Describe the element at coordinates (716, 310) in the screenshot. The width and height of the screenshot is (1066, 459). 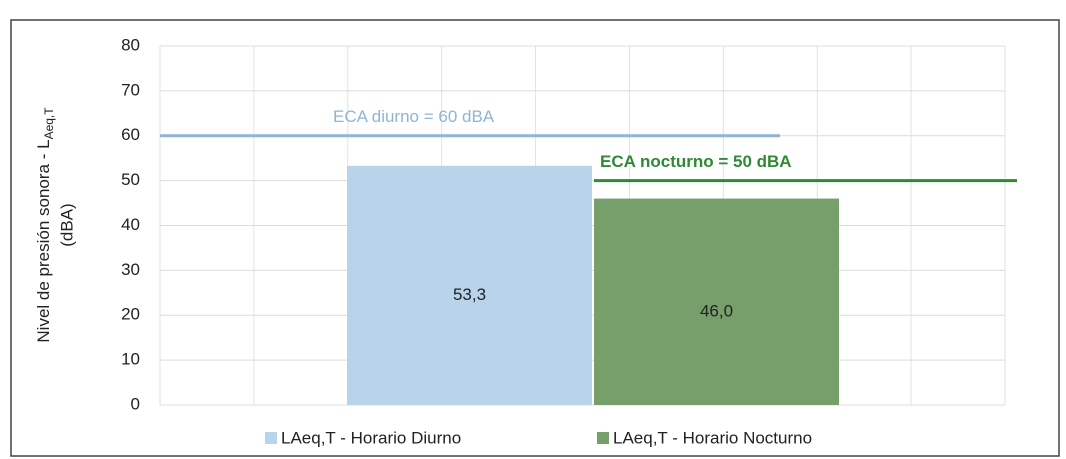
I see `data-label: 46,0` at that location.